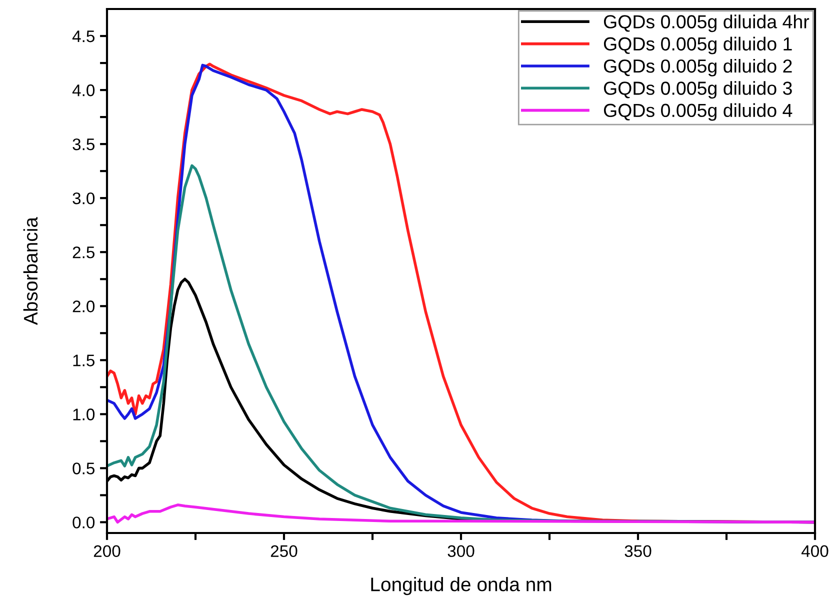  Describe the element at coordinates (83, 468) in the screenshot. I see `y-tick-label: 0.5` at that location.